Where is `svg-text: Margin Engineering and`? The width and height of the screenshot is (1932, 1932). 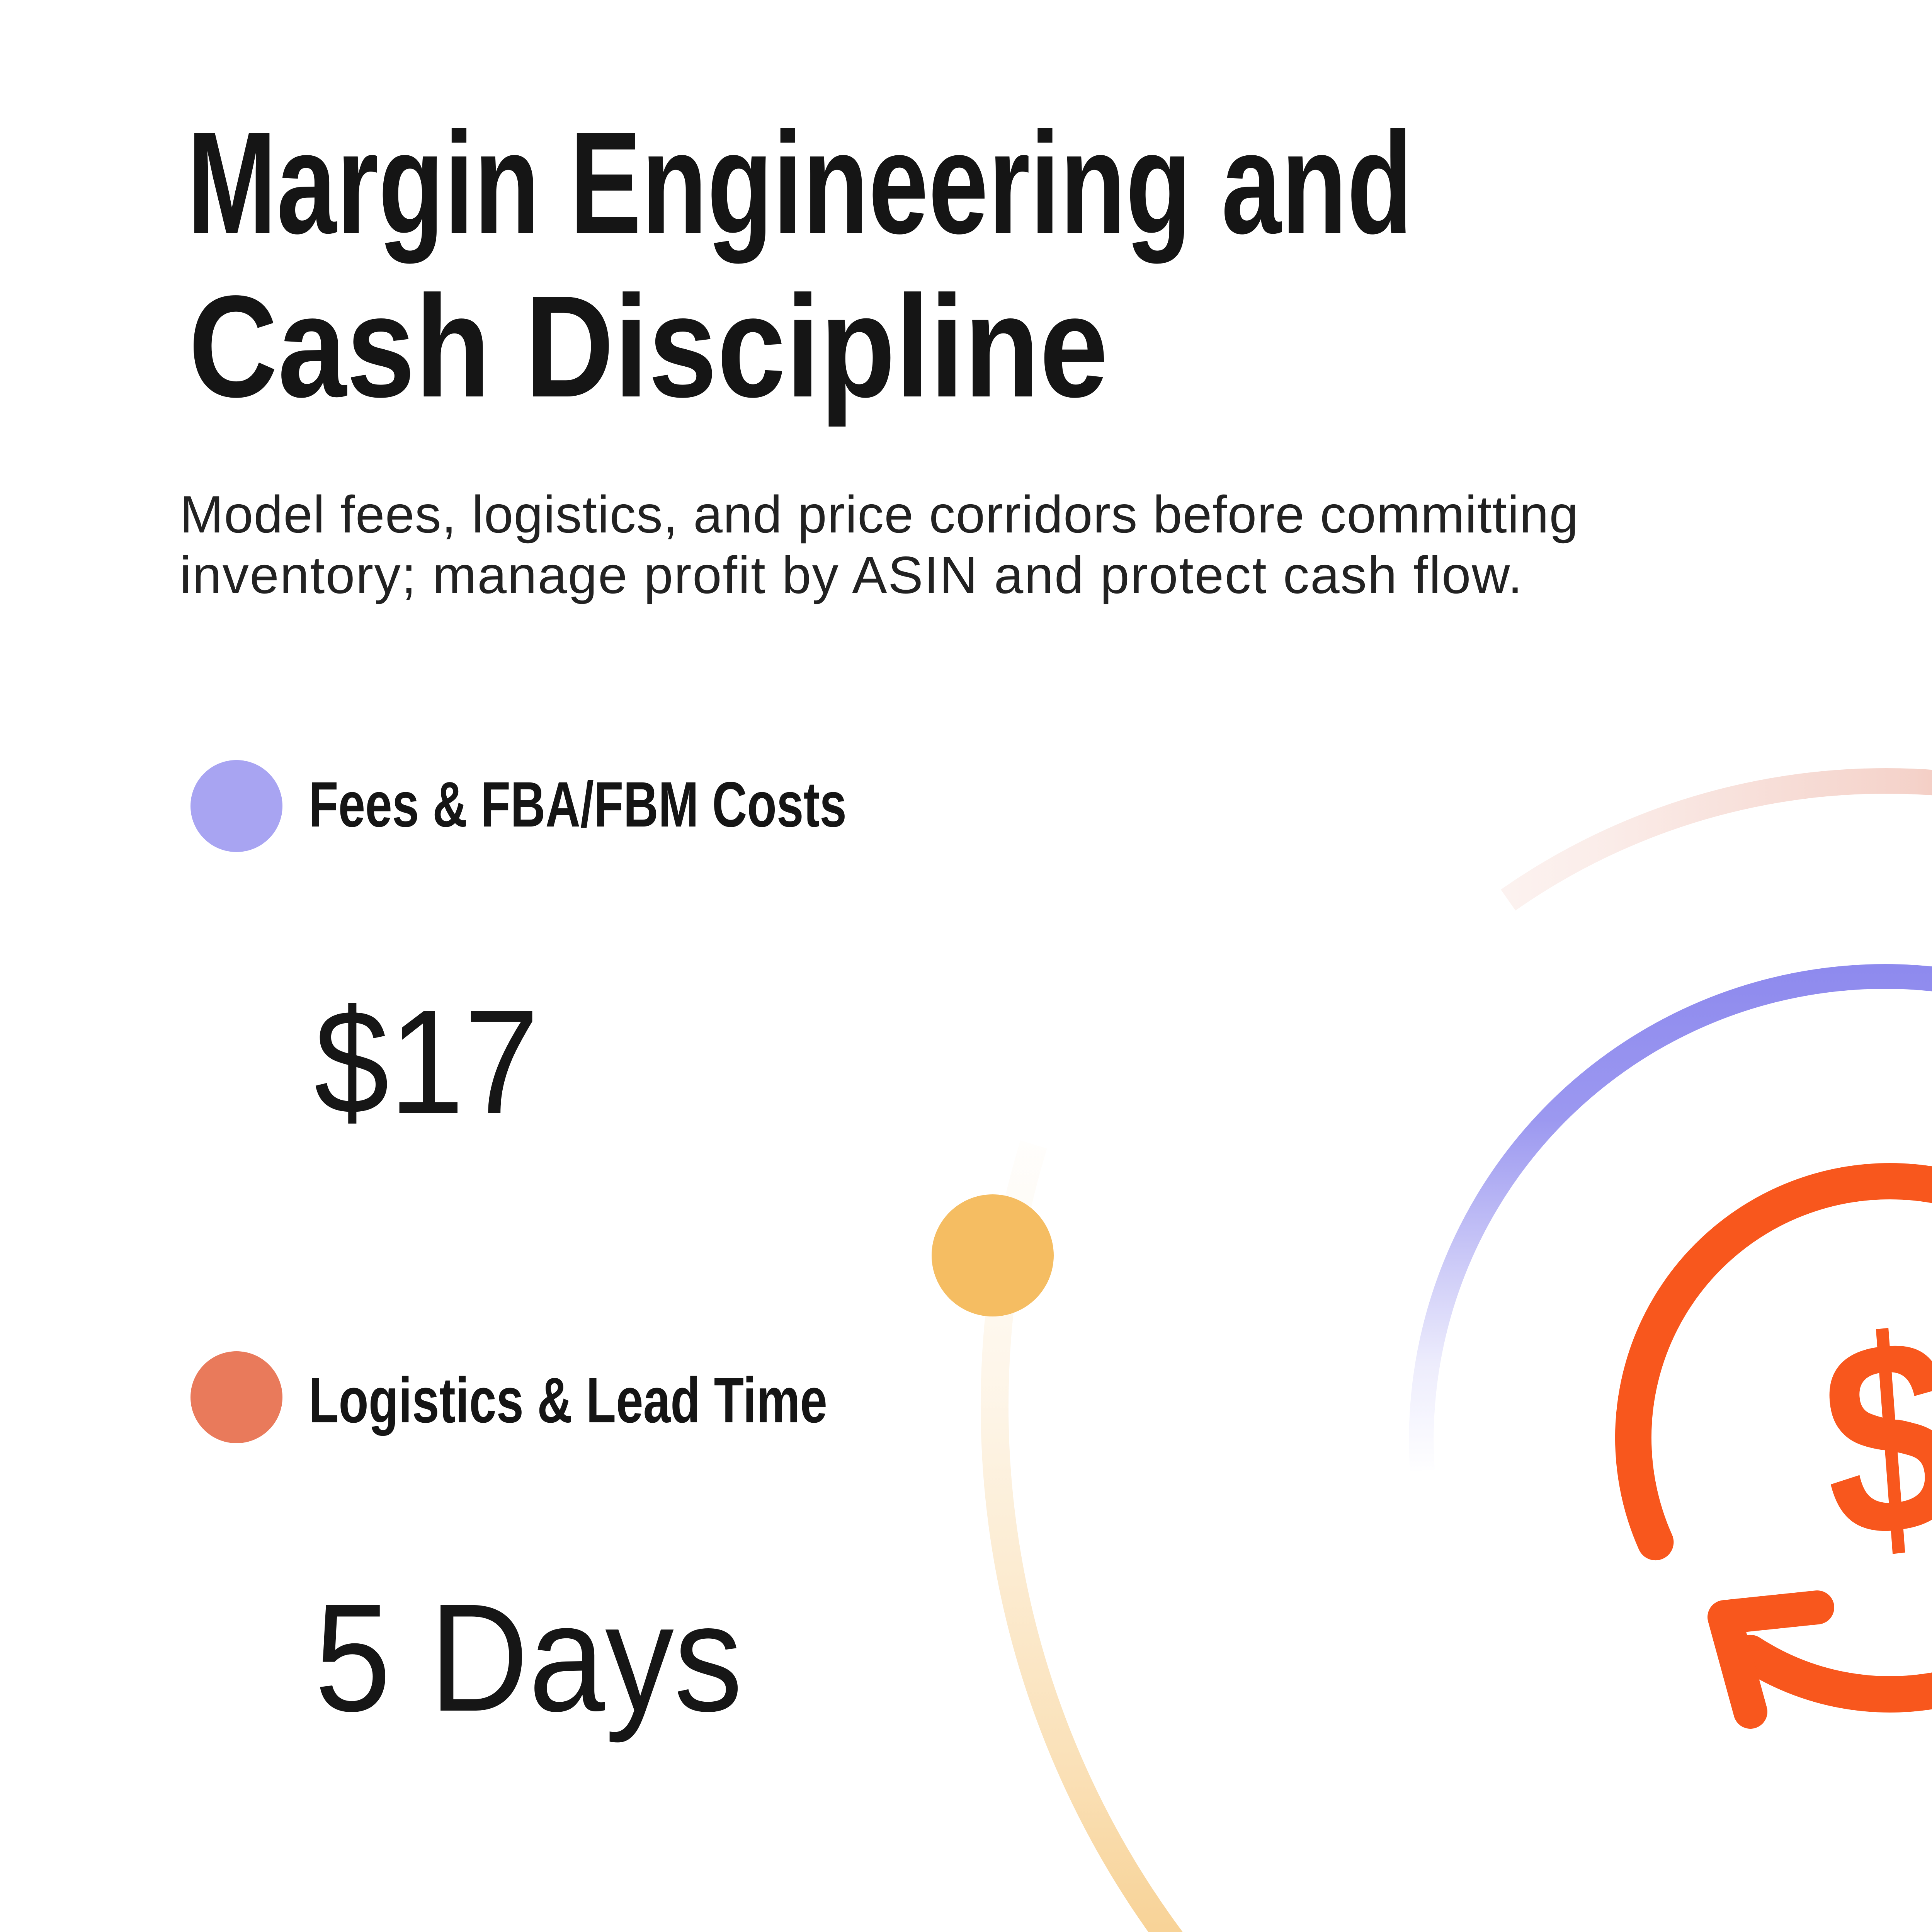
svg-text: Margin Engineering and is located at coordinates (800, 184).